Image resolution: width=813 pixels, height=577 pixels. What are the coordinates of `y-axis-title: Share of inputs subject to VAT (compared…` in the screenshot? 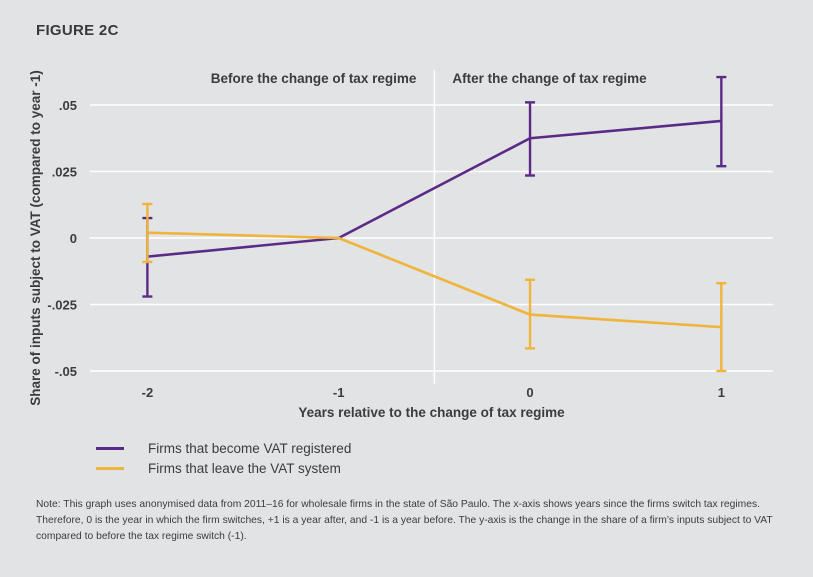 It's located at (35, 238).